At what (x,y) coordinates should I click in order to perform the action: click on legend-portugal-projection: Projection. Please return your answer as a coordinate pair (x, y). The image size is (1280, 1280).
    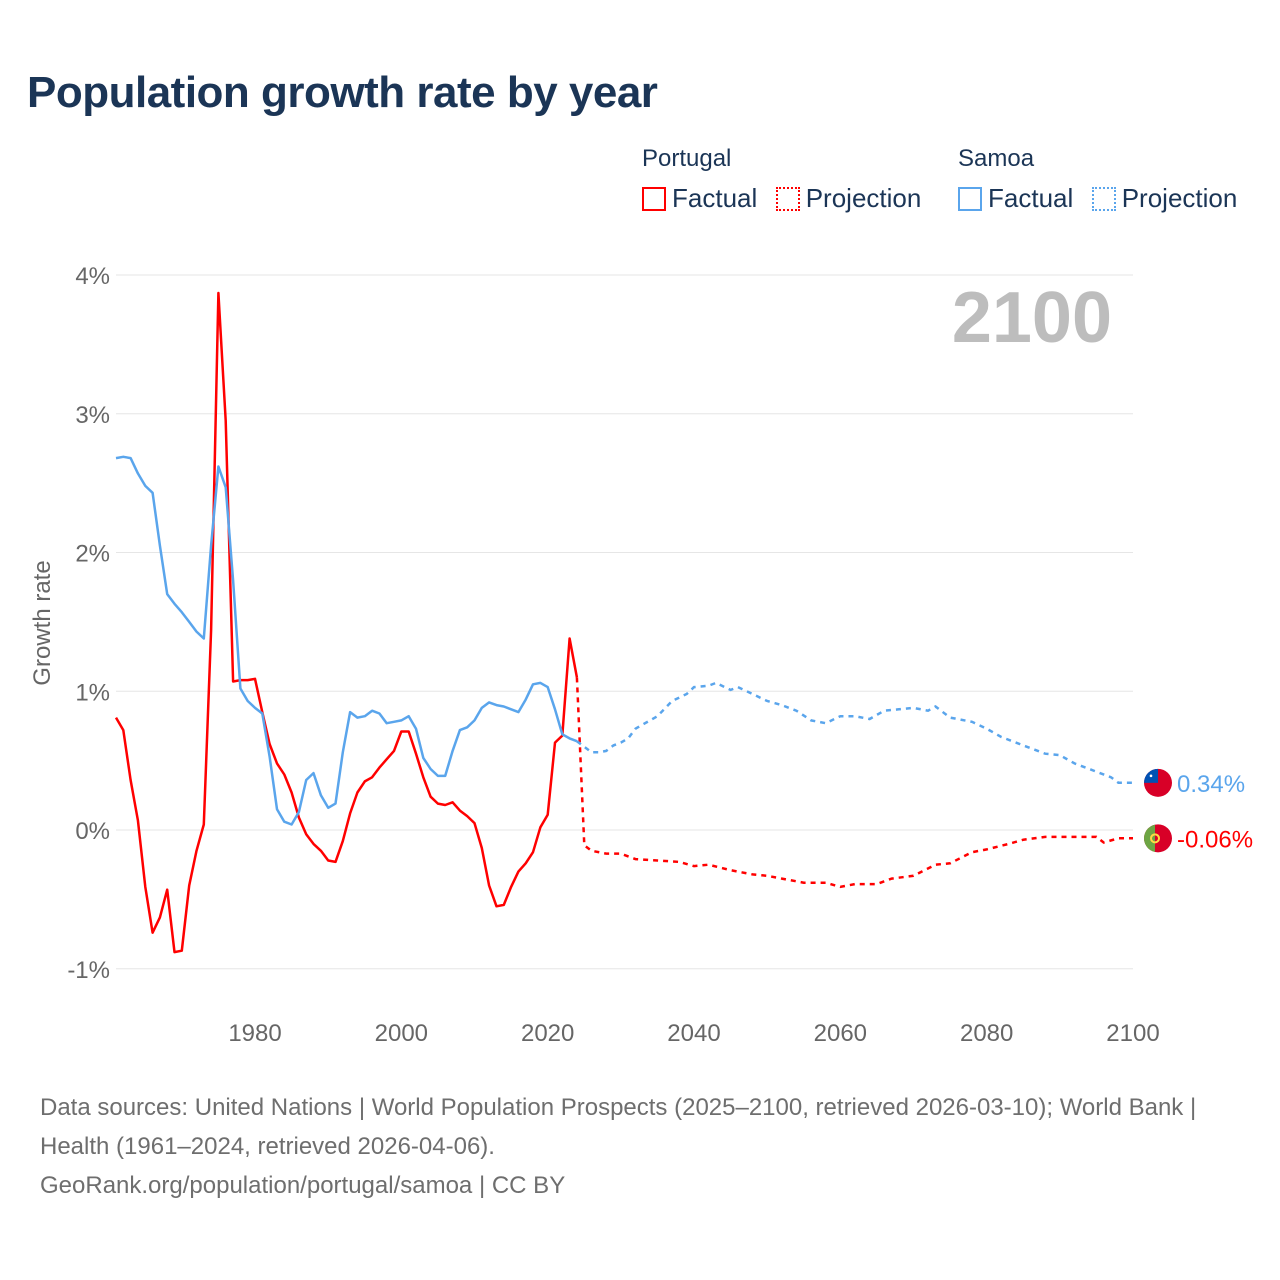
    Looking at the image, I should click on (848, 198).